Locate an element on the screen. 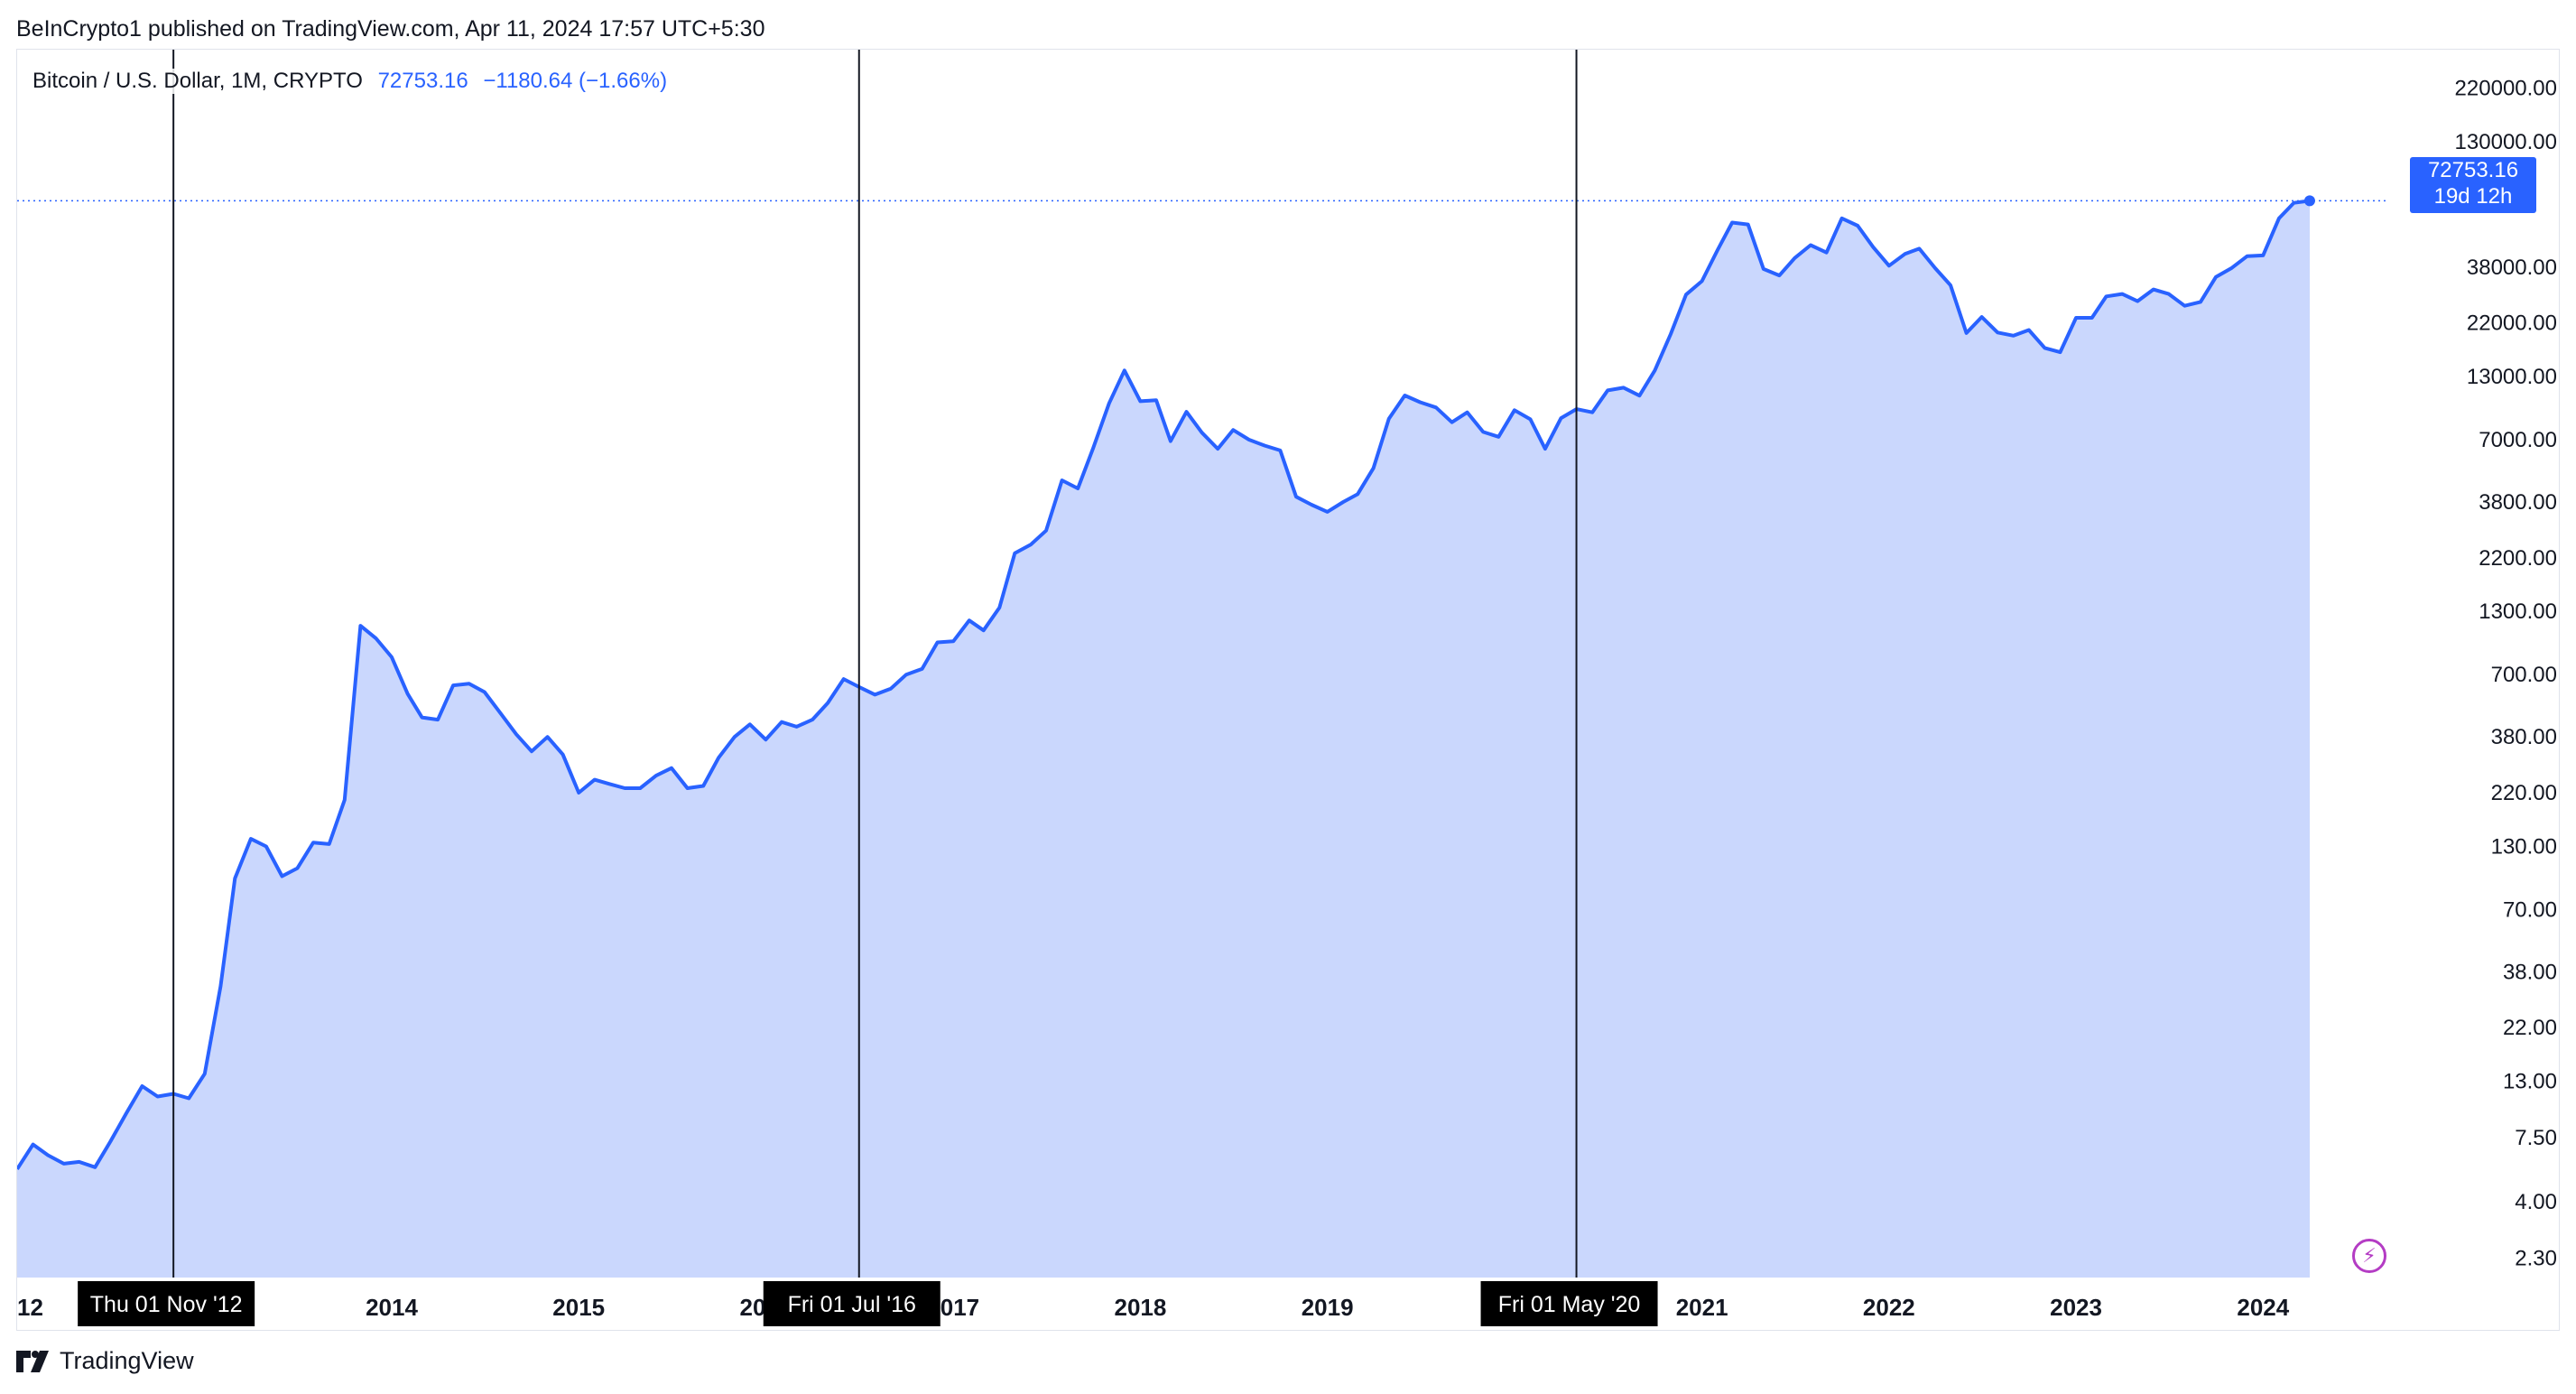 The image size is (2576, 1394). last-price-tag-value: 72753.16 is located at coordinates (2473, 170).